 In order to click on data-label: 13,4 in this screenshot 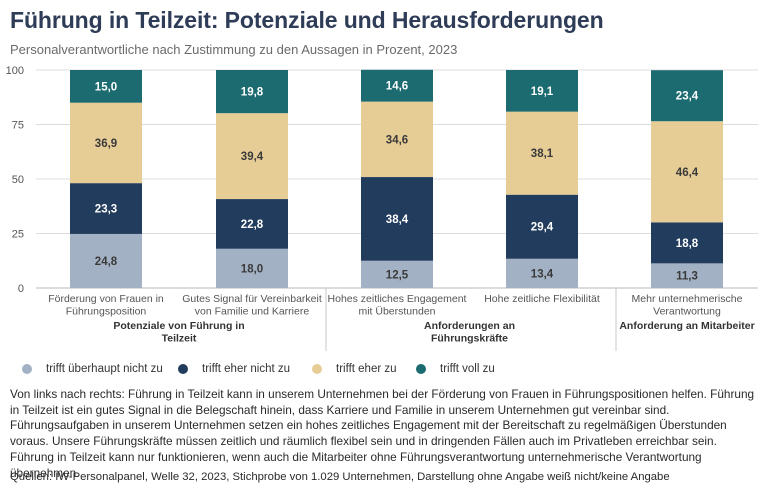, I will do `click(542, 274)`.